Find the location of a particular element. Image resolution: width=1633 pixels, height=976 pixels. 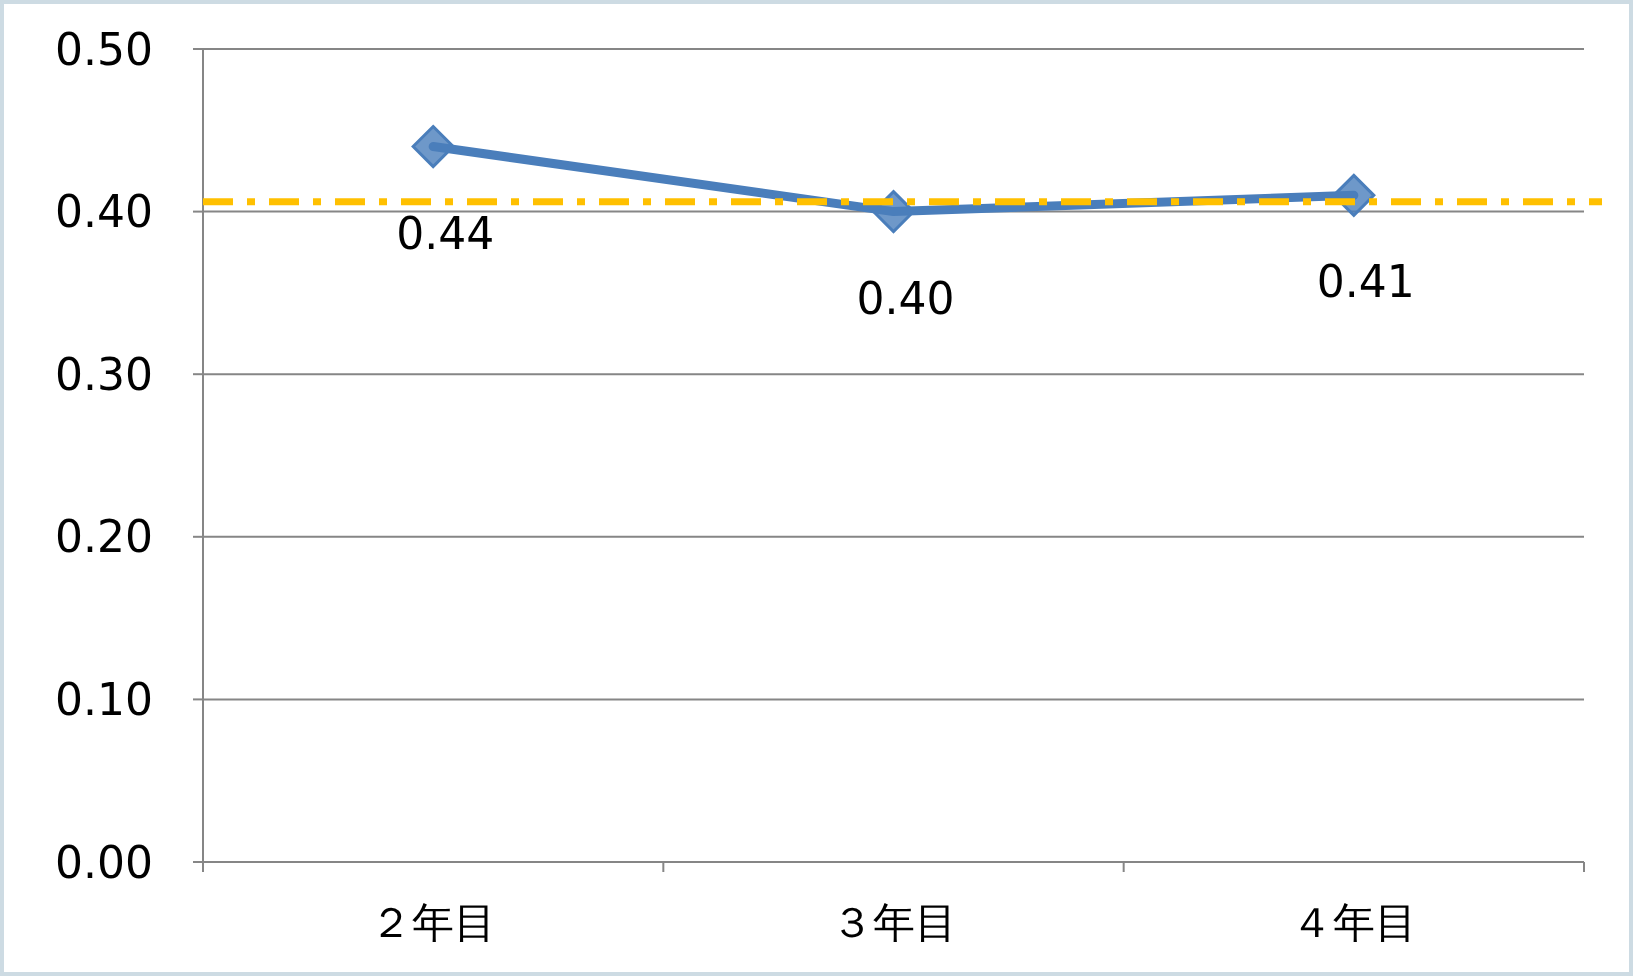

y-tick-label: 0.20 is located at coordinates (104, 537).